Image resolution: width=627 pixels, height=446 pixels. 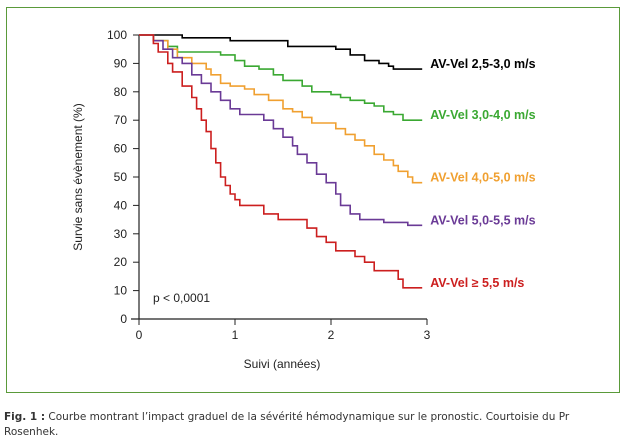 What do you see at coordinates (117, 35) in the screenshot?
I see `y-tick-label: 100` at bounding box center [117, 35].